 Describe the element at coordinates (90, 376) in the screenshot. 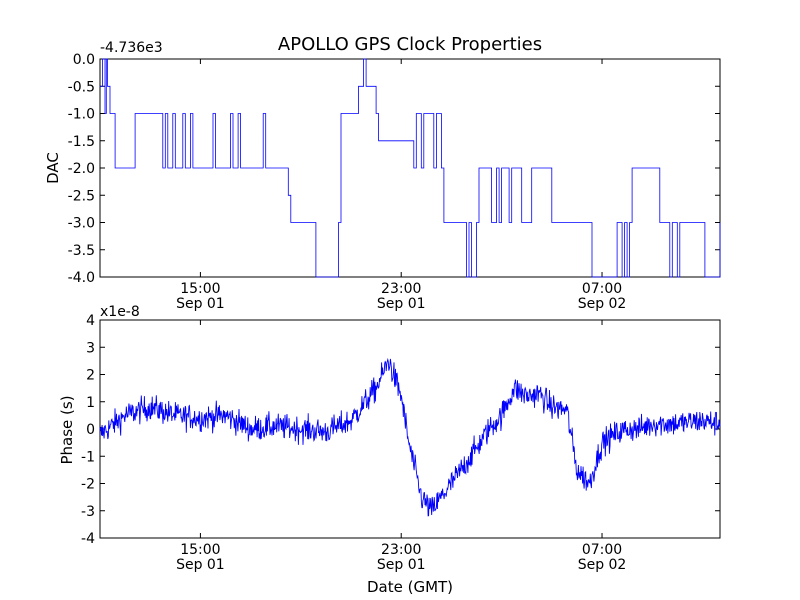

I see `y-tick-label: 2` at that location.